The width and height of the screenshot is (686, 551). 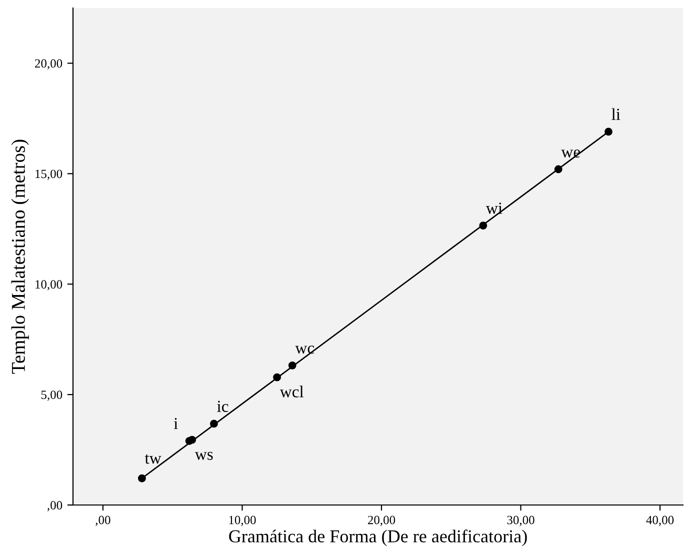 What do you see at coordinates (51, 395) in the screenshot?
I see `y-tick-label: 5,00` at bounding box center [51, 395].